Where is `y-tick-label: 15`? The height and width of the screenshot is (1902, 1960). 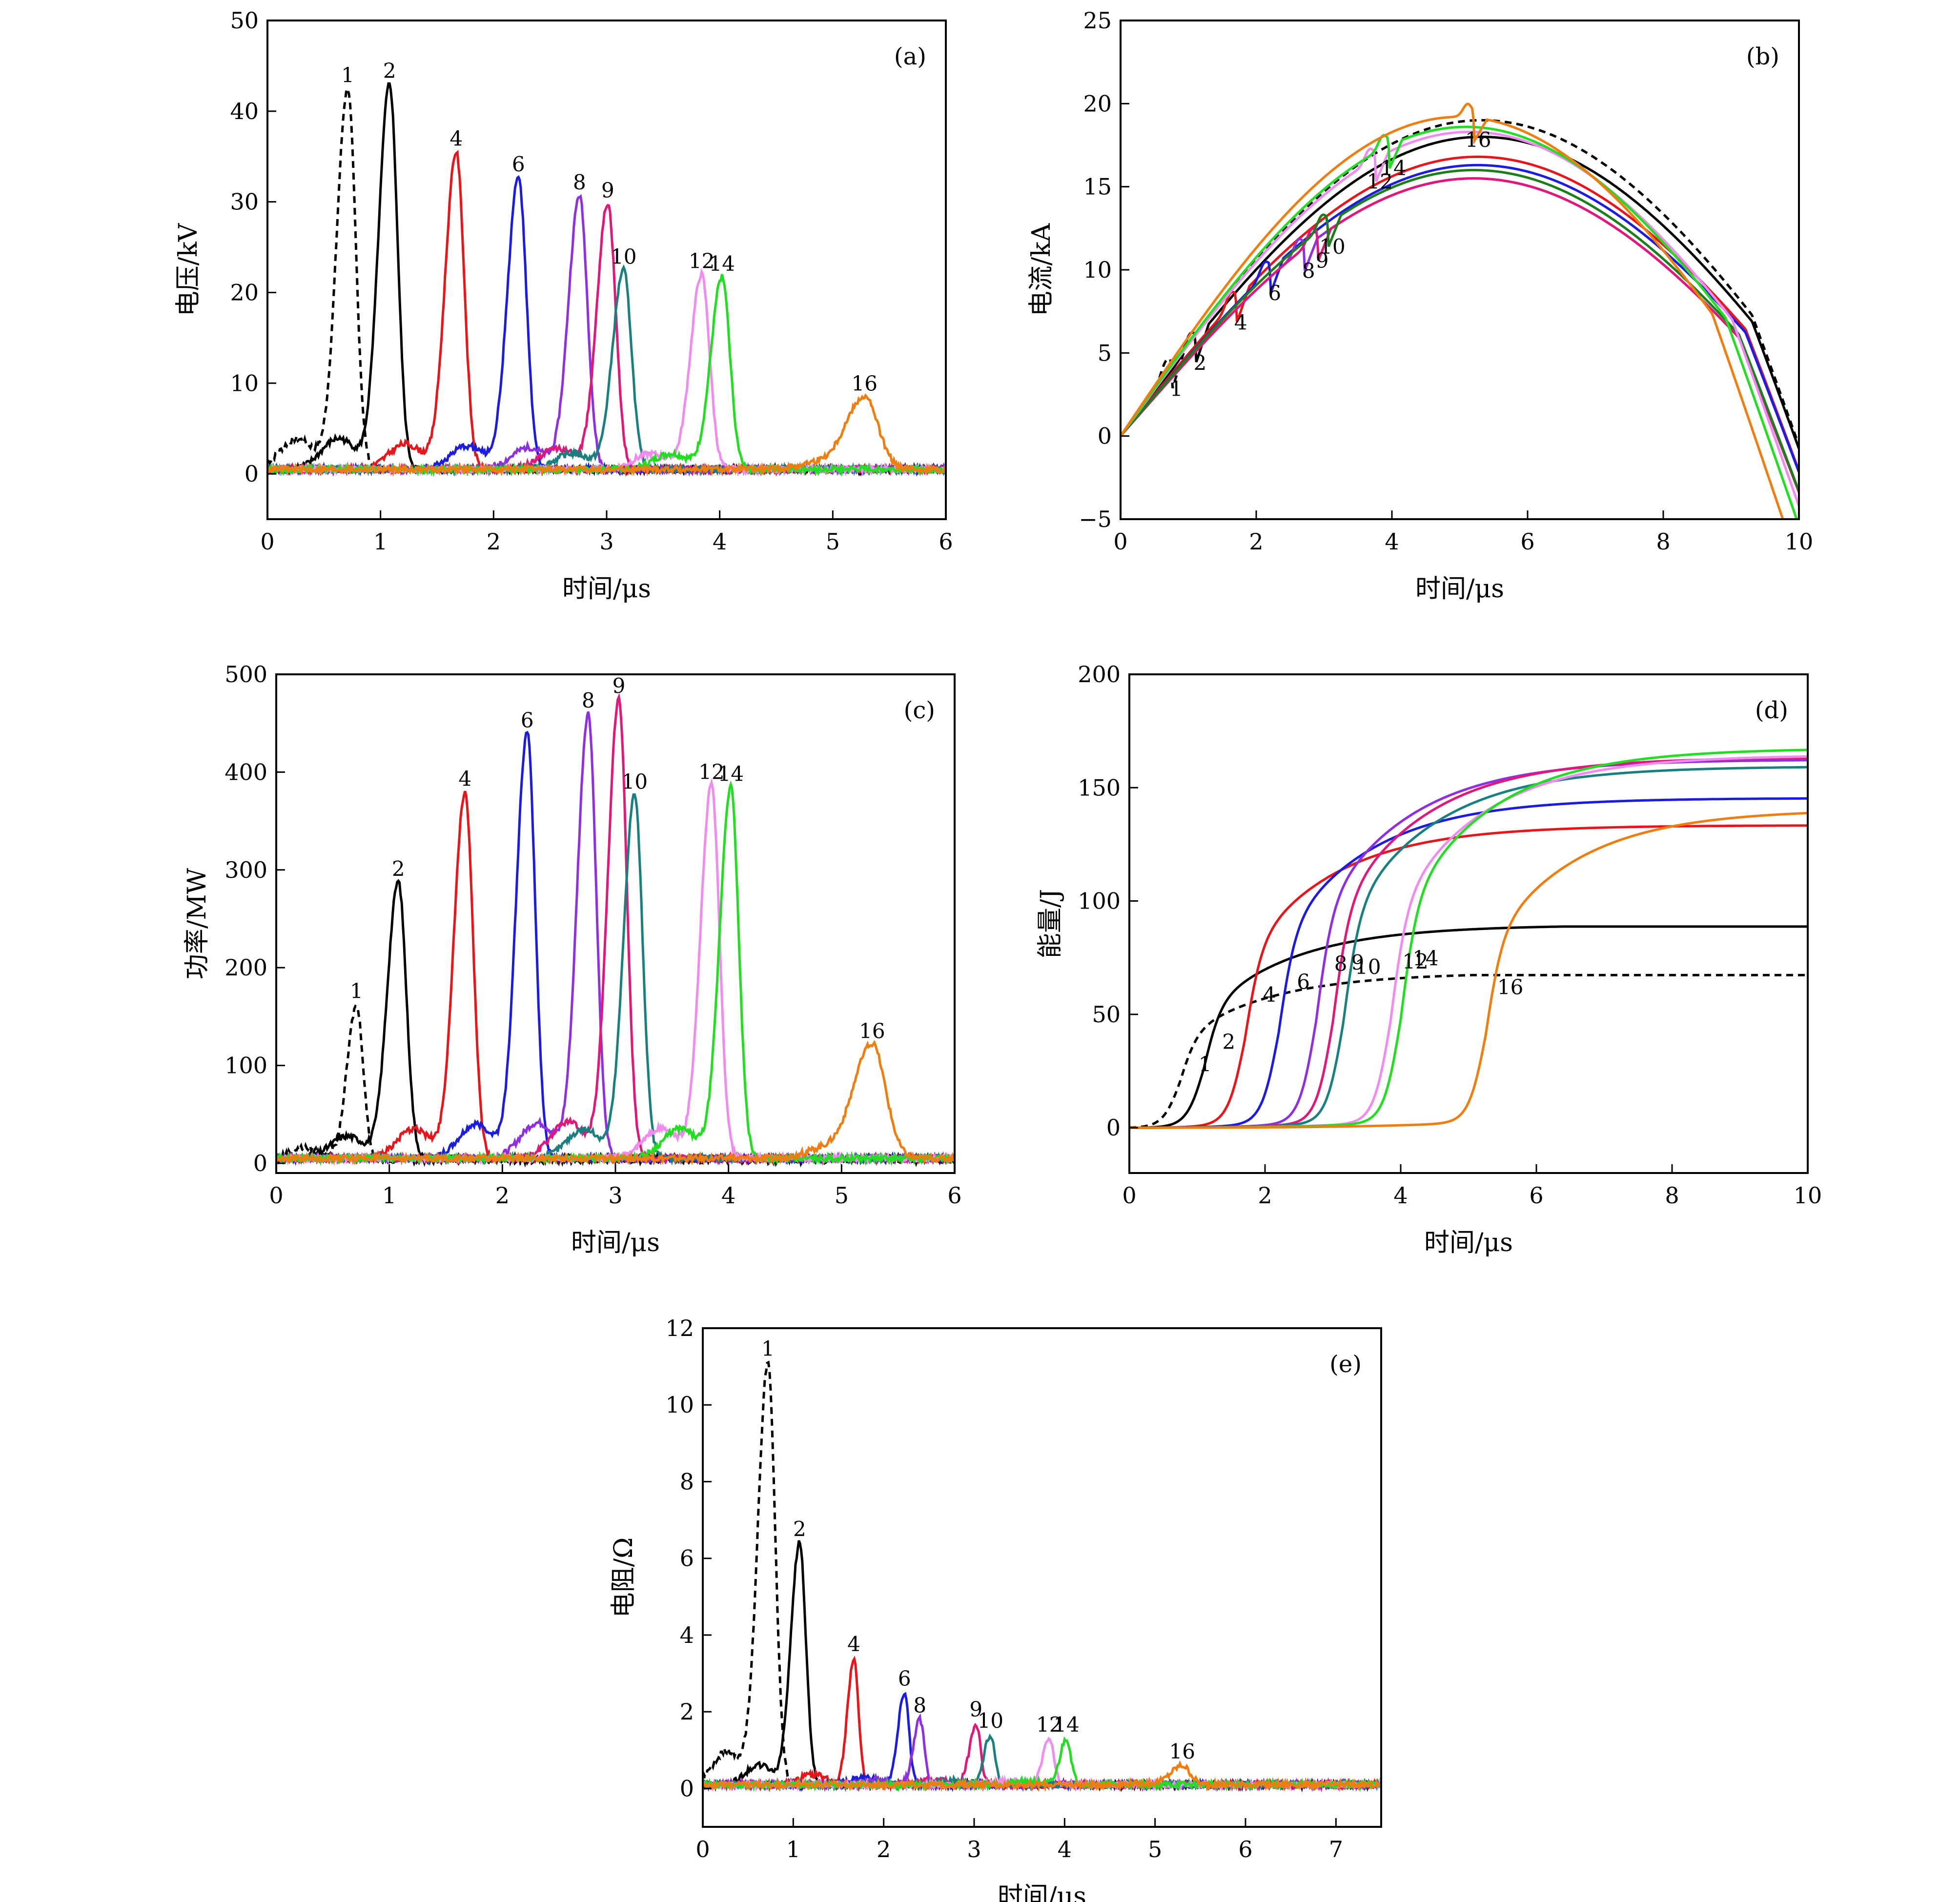 y-tick-label: 15 is located at coordinates (1097, 187).